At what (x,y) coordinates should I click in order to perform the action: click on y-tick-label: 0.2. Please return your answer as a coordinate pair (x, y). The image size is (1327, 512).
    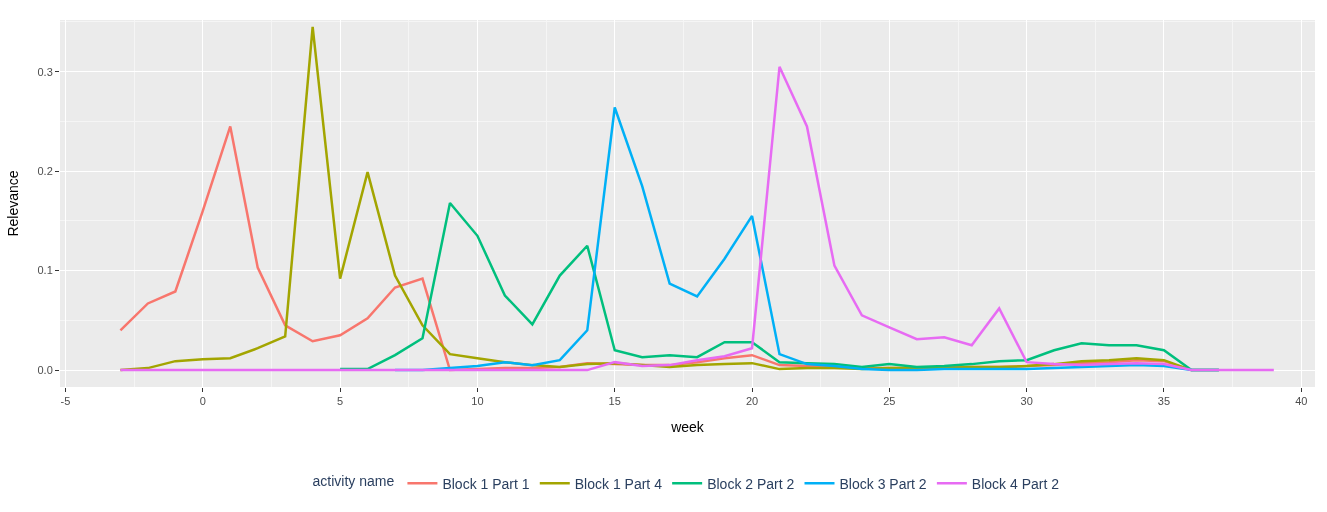
    Looking at the image, I should click on (45, 171).